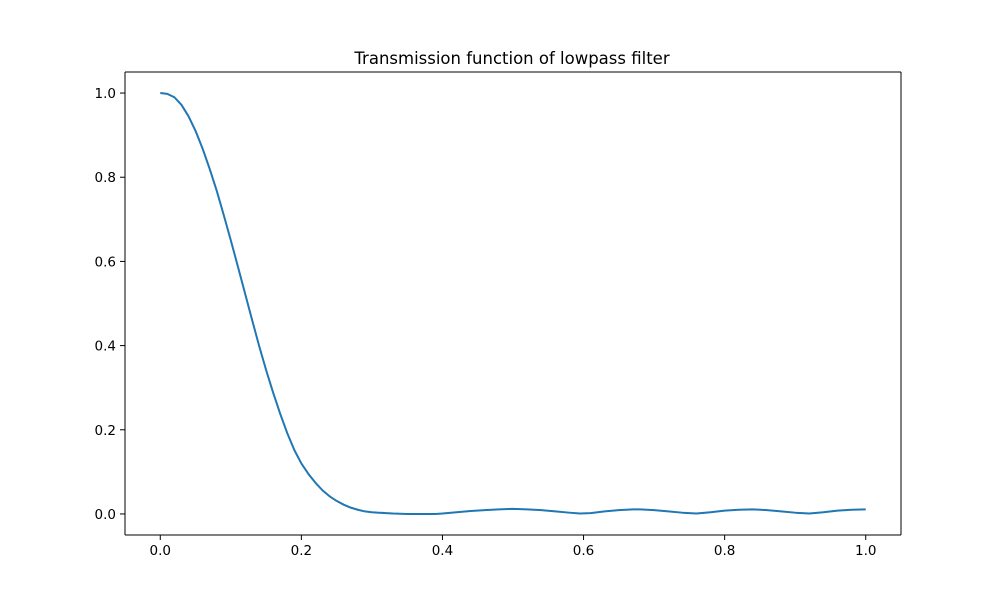 The image size is (1000, 600). I want to click on y-tick-label: 0.4, so click(105, 347).